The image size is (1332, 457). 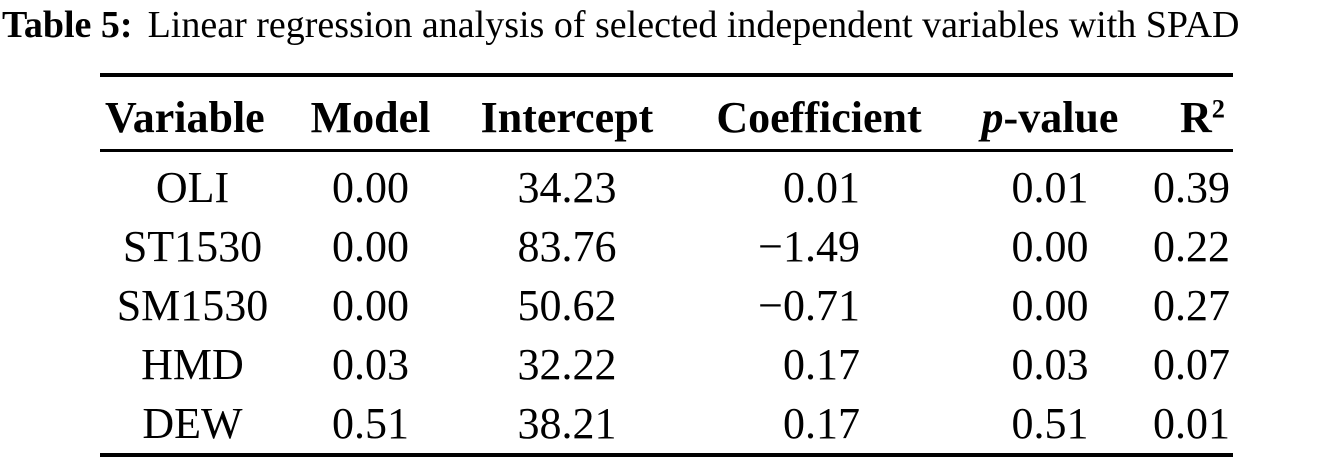 What do you see at coordinates (1191, 423) in the screenshot?
I see `cell-r-squared: 0.01` at bounding box center [1191, 423].